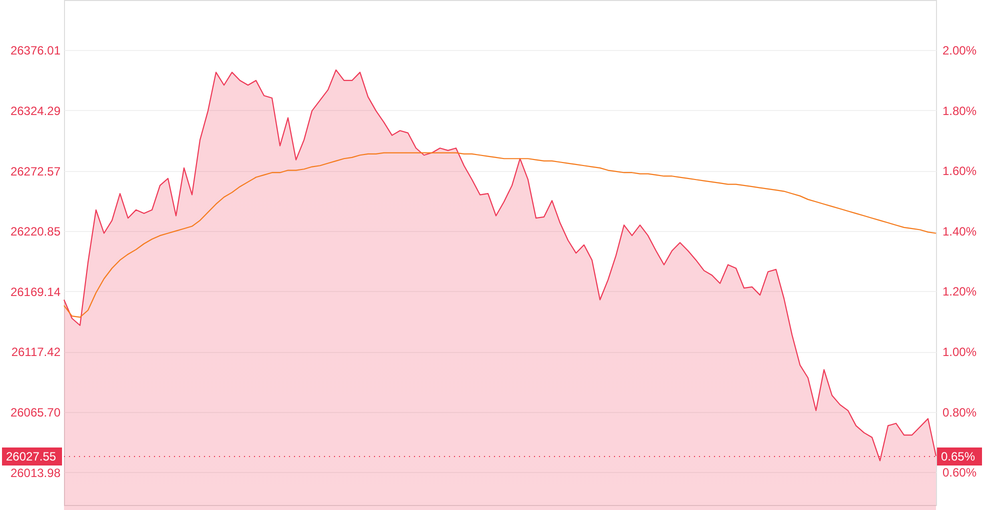 The image size is (987, 510). I want to click on y-tick-label: 26169.14, so click(35, 291).